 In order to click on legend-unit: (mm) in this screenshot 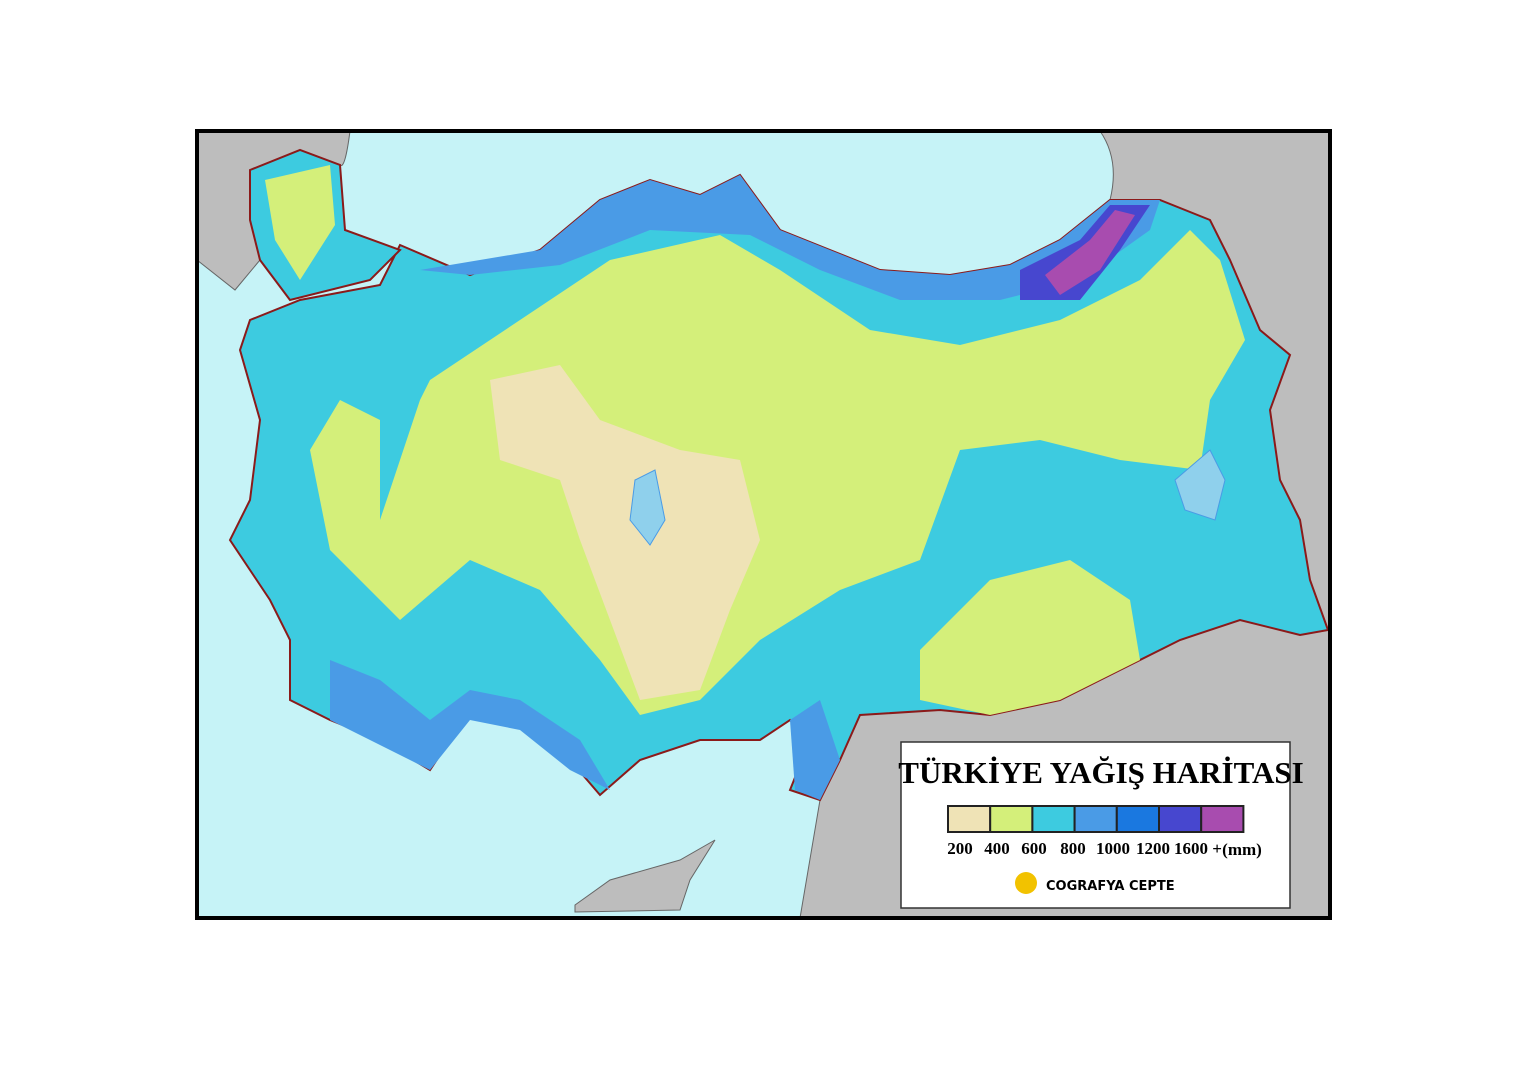, I will do `click(1242, 849)`.